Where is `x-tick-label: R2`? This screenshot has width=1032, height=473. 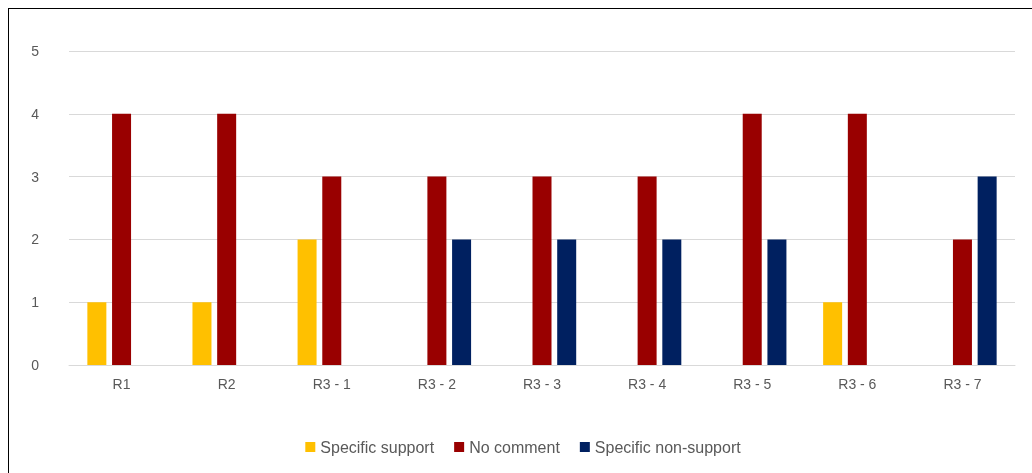
x-tick-label: R2 is located at coordinates (226, 384).